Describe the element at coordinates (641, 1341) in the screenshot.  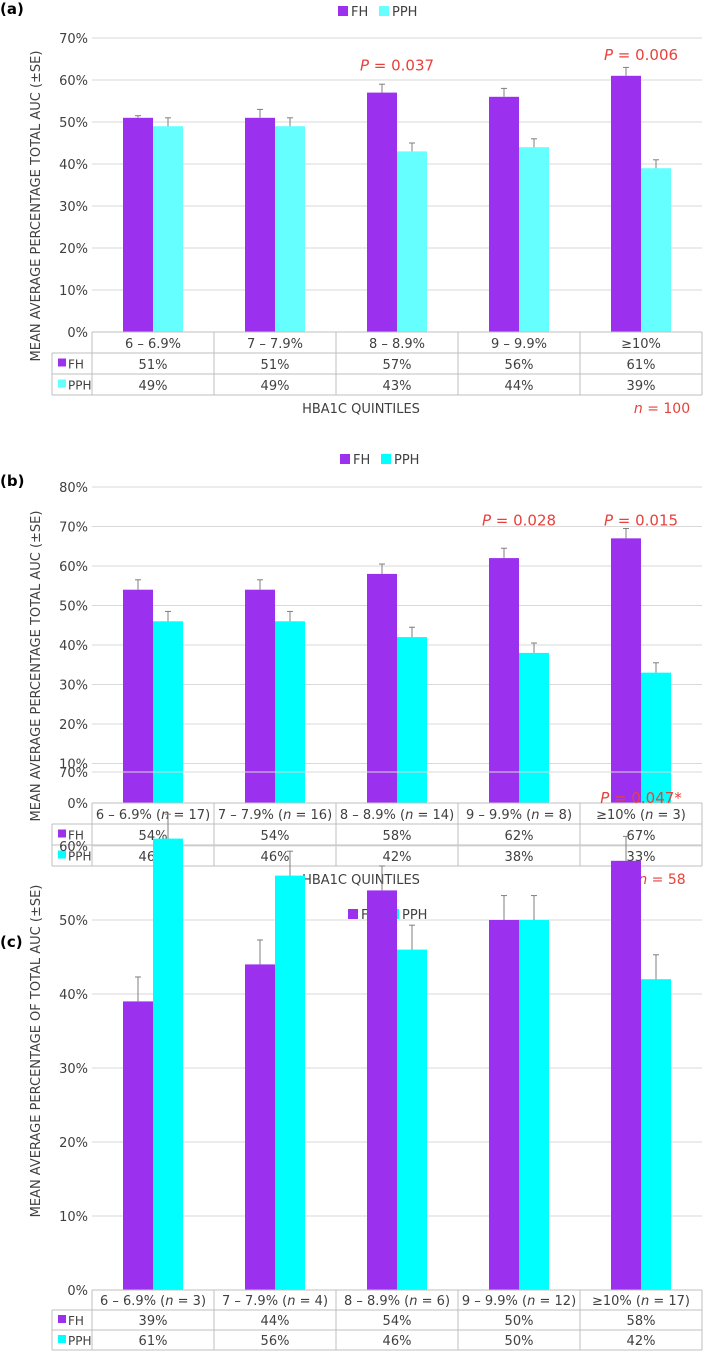
I see `panel-c-data-label-pph: 42%` at that location.